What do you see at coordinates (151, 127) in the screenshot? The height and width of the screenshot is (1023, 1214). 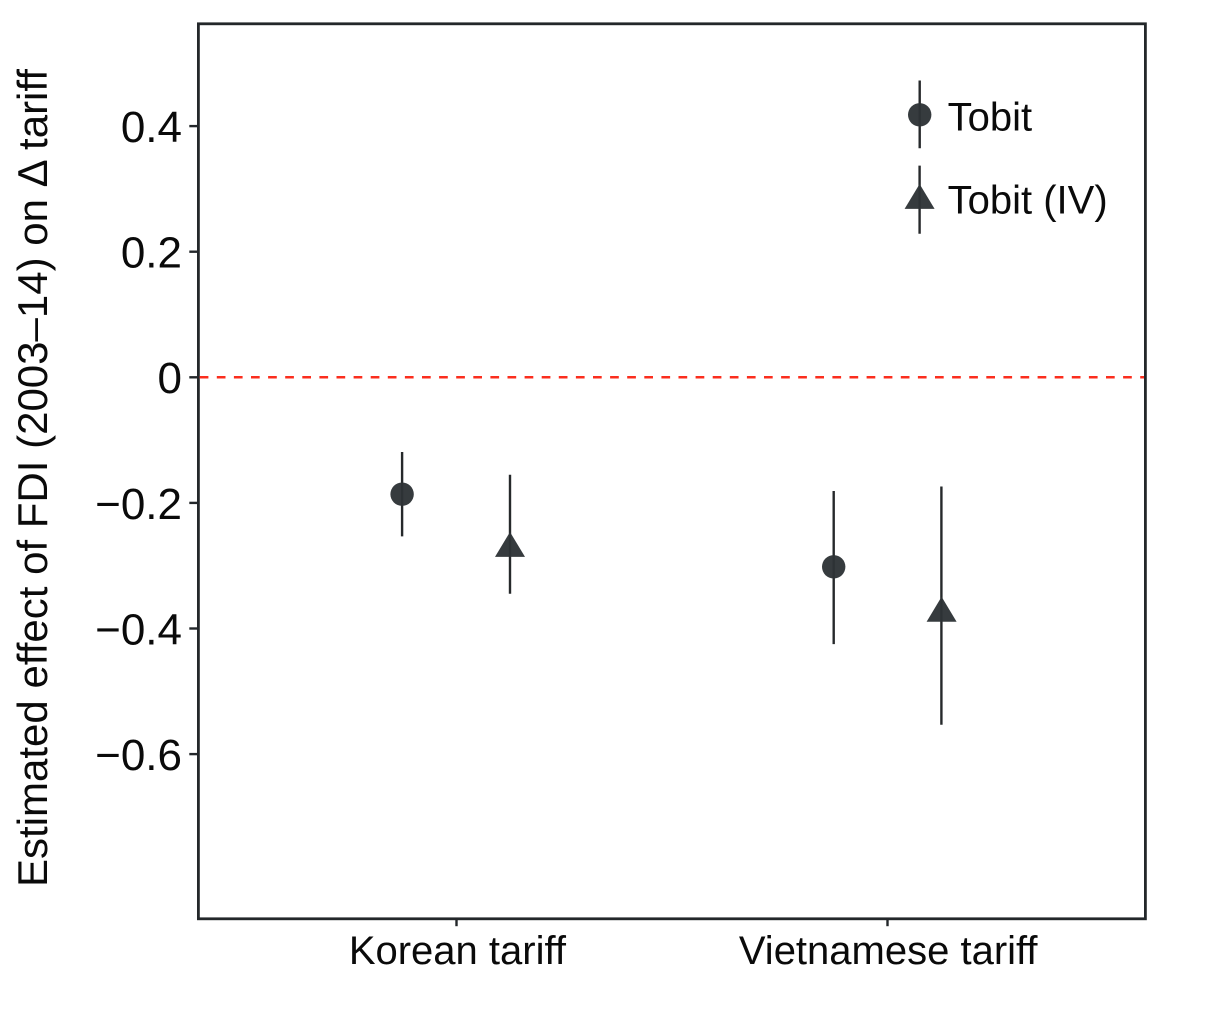 I see `svg-text: 0.4` at bounding box center [151, 127].